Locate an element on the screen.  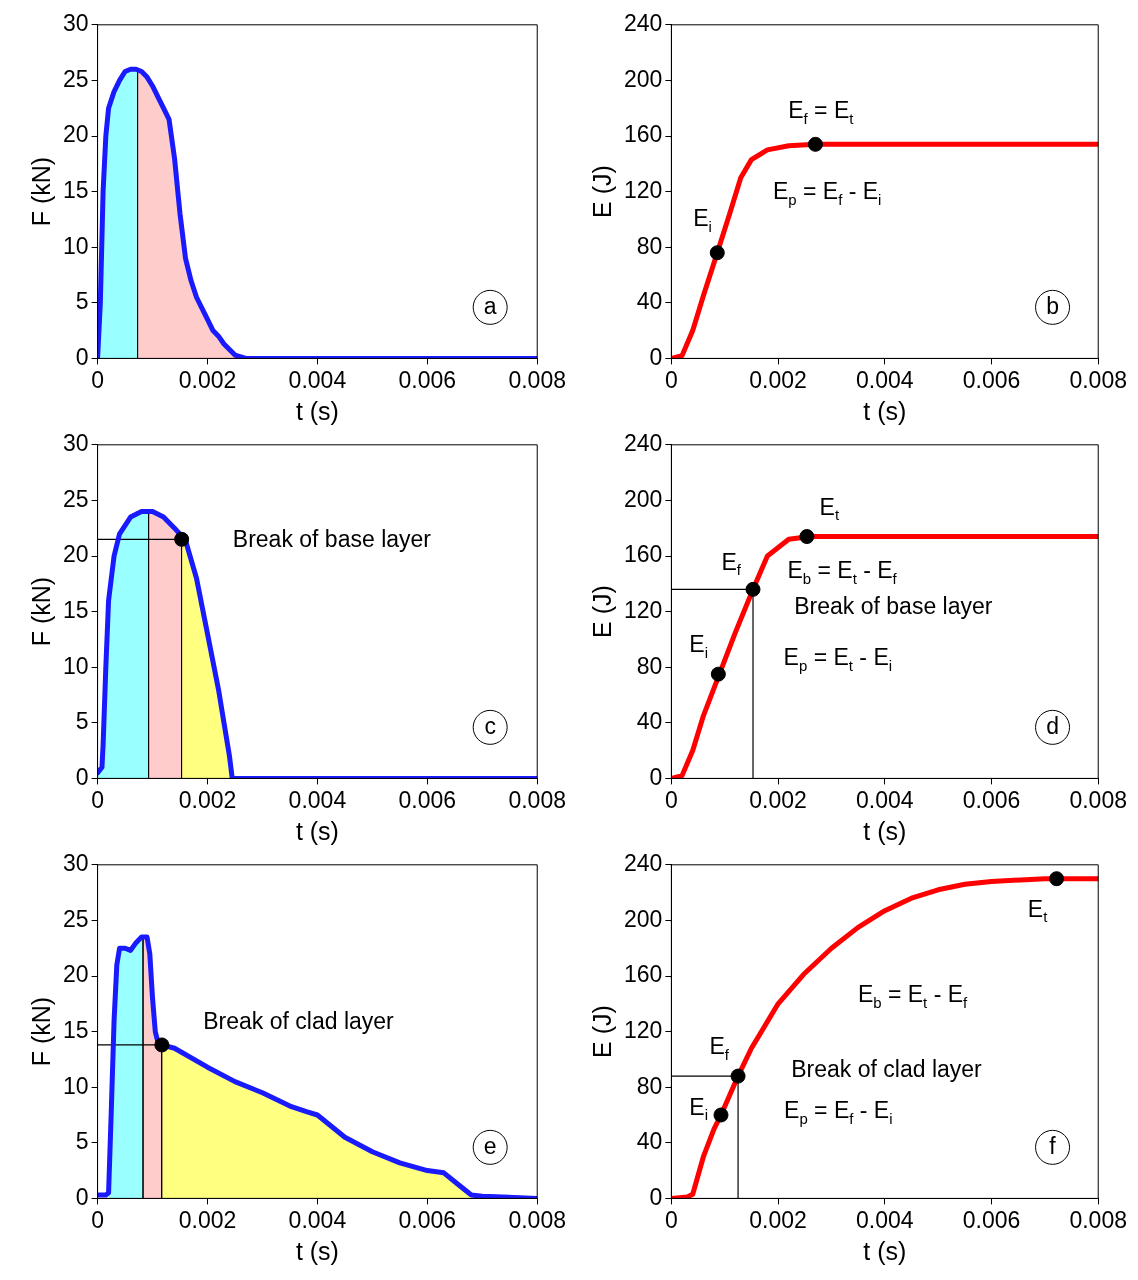
annotation: d is located at coordinates (1052, 725).